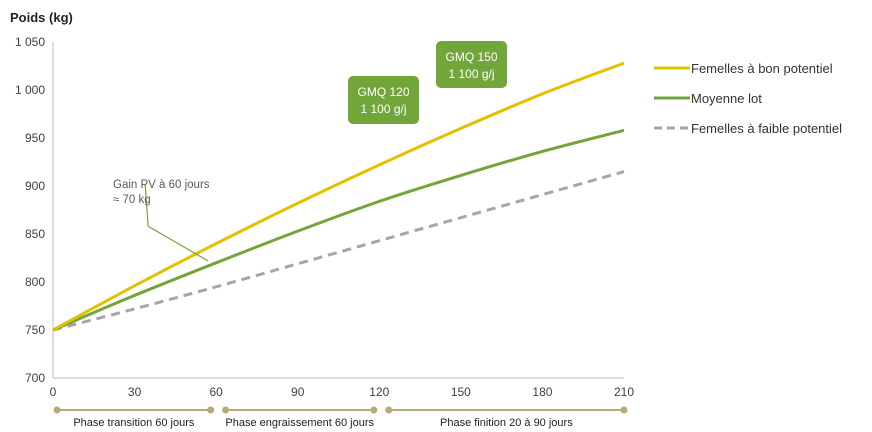 The height and width of the screenshot is (432, 872). I want to click on annotation-leader-line, so click(176, 222).